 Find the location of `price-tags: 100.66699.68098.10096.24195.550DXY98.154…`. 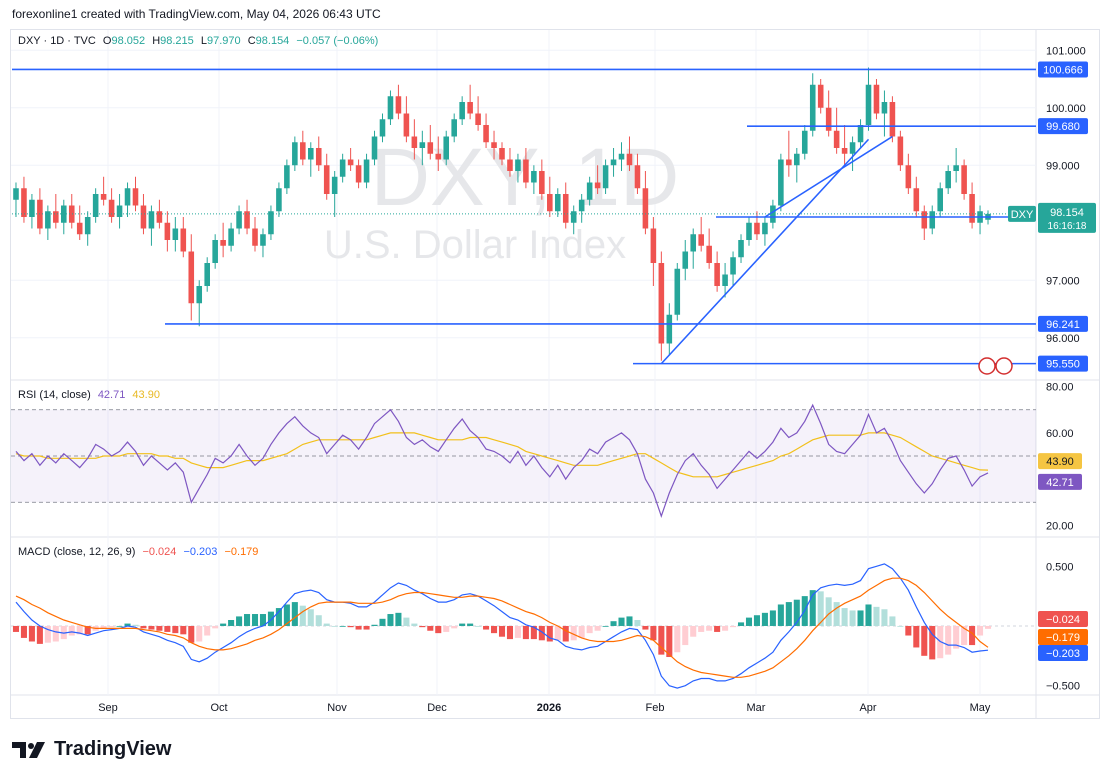

price-tags: 100.66699.68098.10096.24195.550DXY98.154… is located at coordinates (1052, 361).